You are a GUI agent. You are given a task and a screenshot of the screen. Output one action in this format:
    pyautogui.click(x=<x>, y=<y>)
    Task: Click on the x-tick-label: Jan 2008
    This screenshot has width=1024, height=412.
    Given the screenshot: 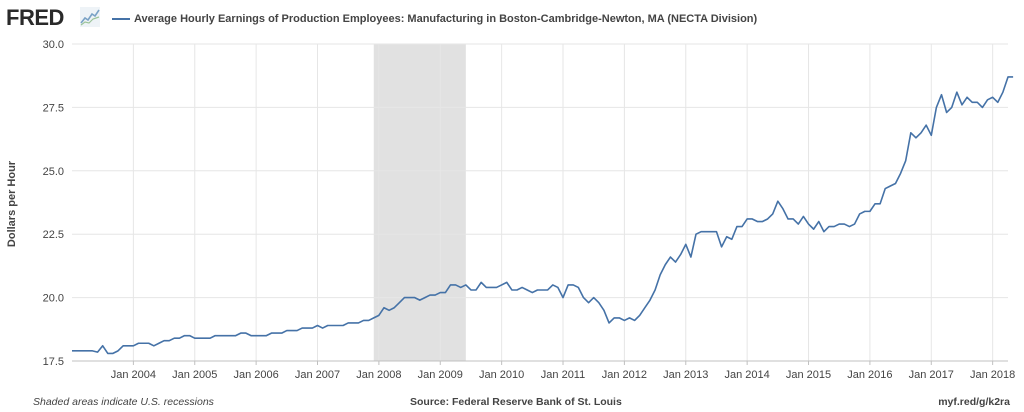 What is the action you would take?
    pyautogui.click(x=378, y=375)
    